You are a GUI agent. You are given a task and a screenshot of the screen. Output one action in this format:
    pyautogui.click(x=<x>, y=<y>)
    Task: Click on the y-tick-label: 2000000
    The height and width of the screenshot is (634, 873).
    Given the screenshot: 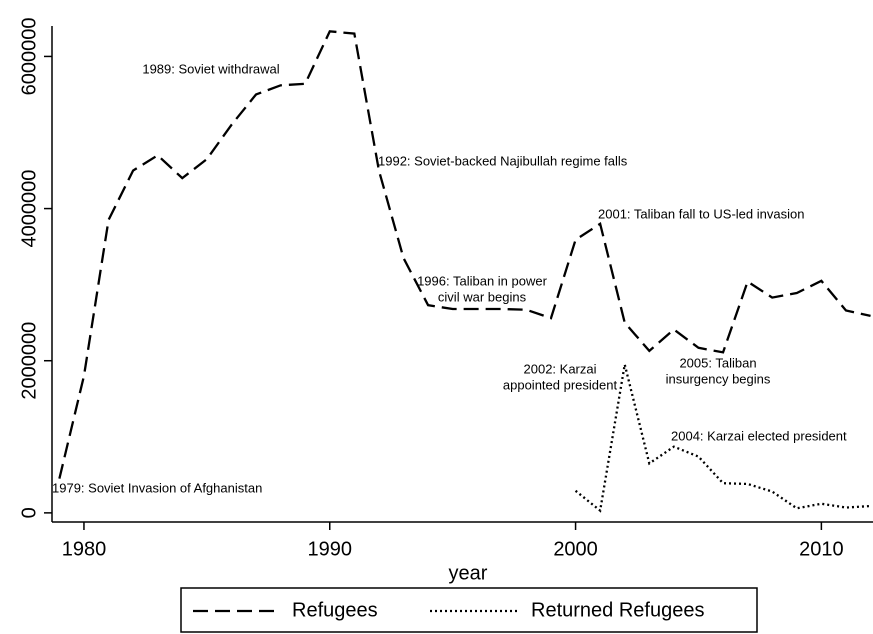 What is the action you would take?
    pyautogui.click(x=29, y=361)
    